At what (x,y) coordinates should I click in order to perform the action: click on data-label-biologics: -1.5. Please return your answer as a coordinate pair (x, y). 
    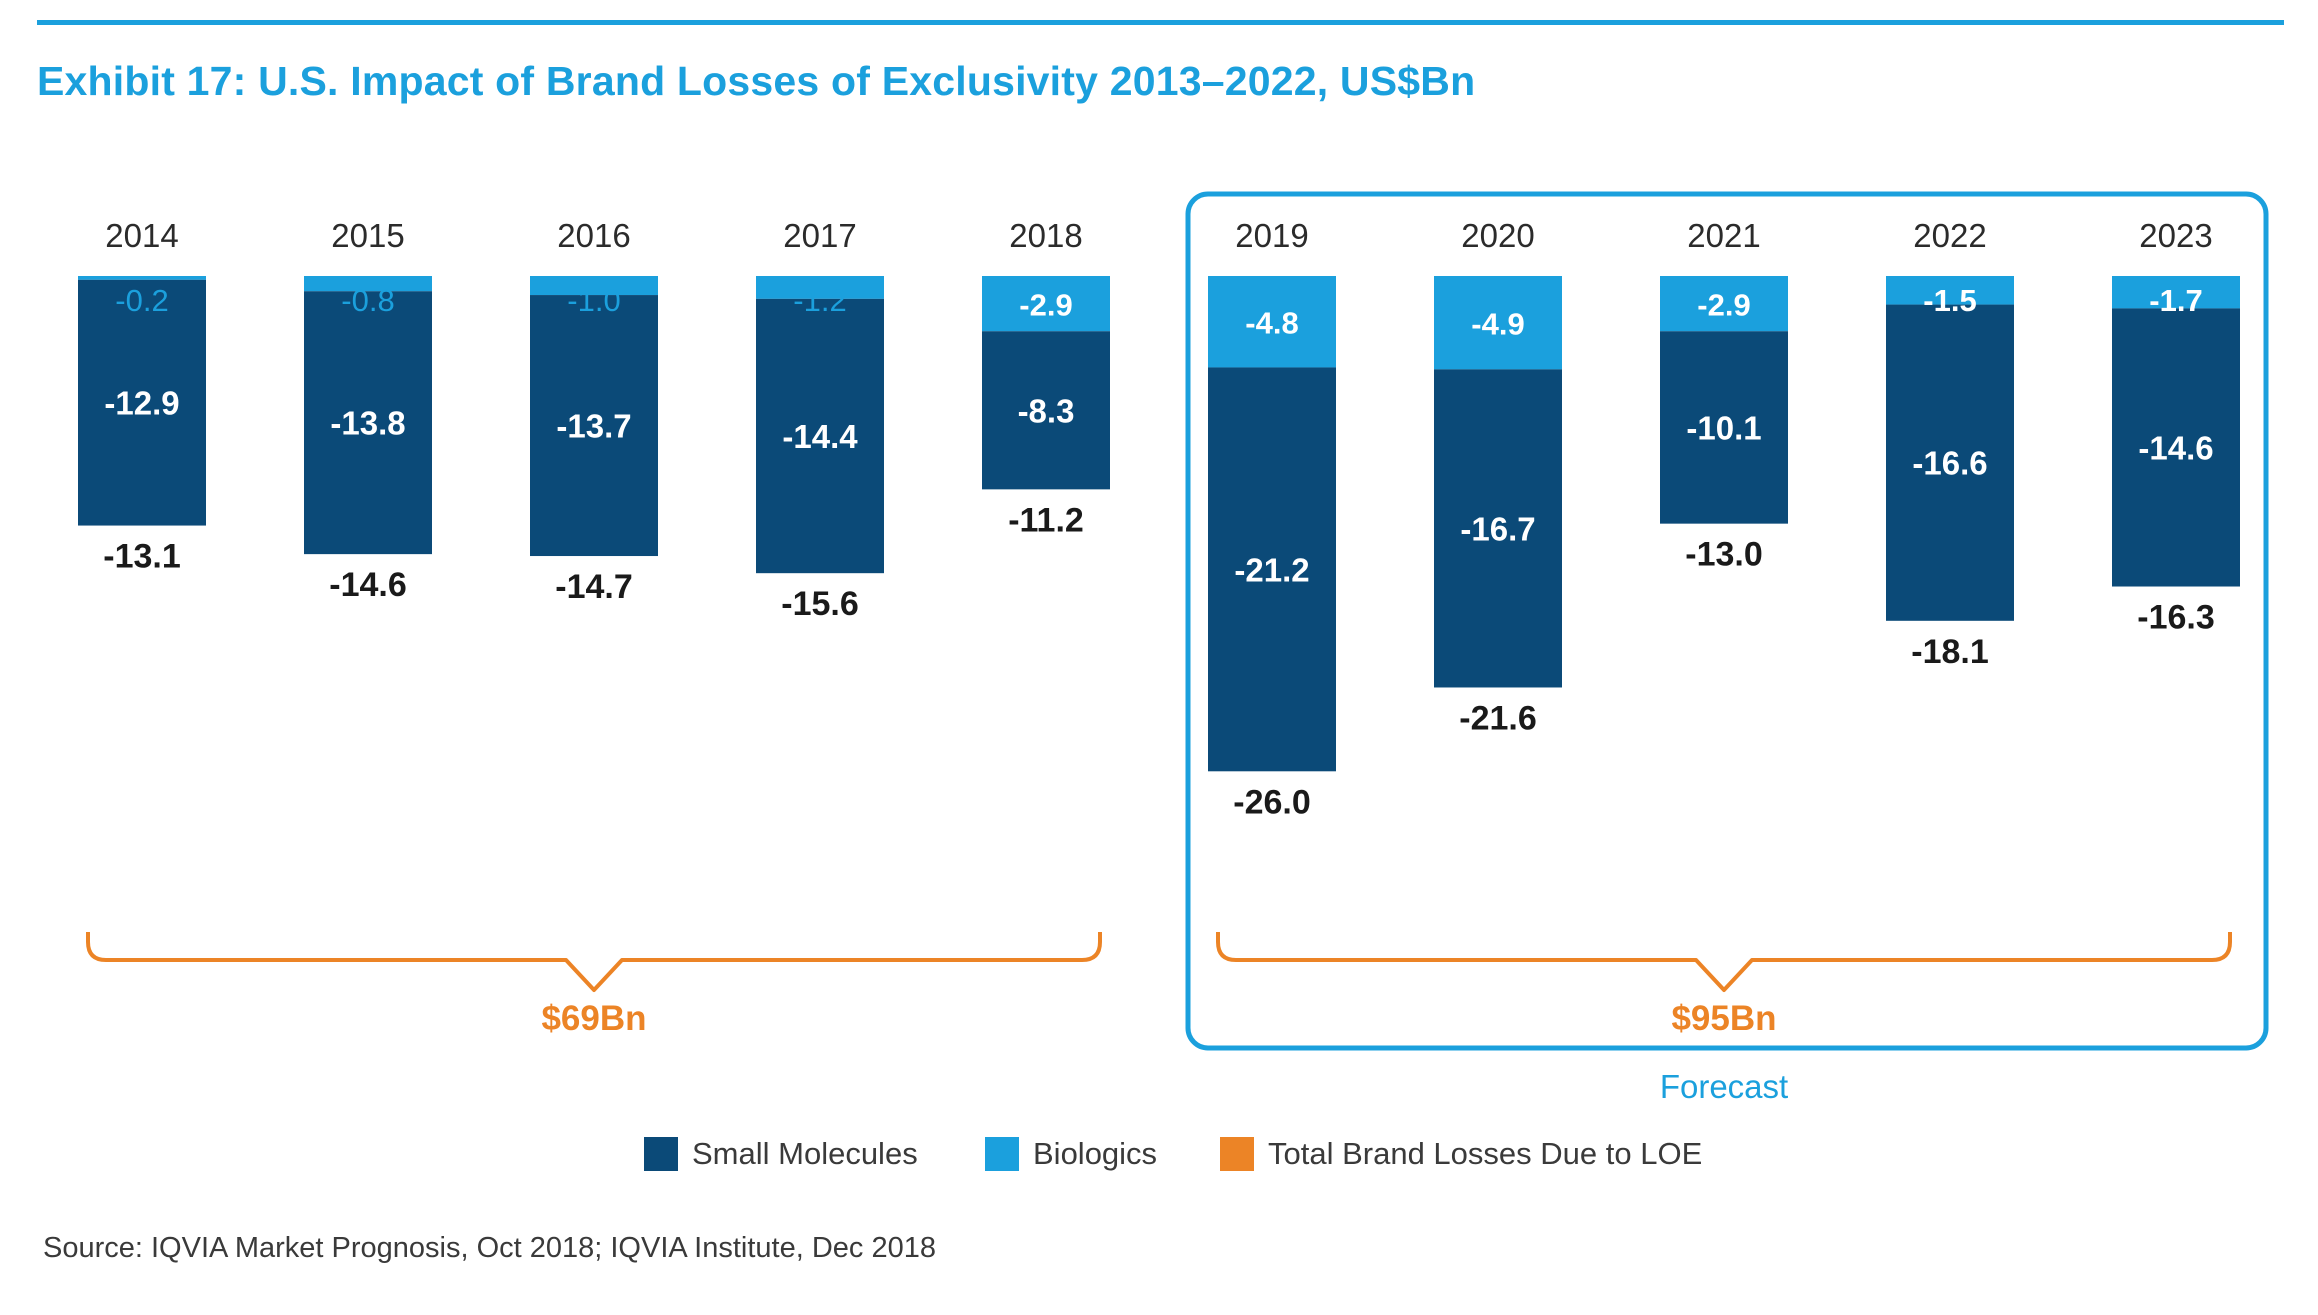
    Looking at the image, I should click on (1949, 300).